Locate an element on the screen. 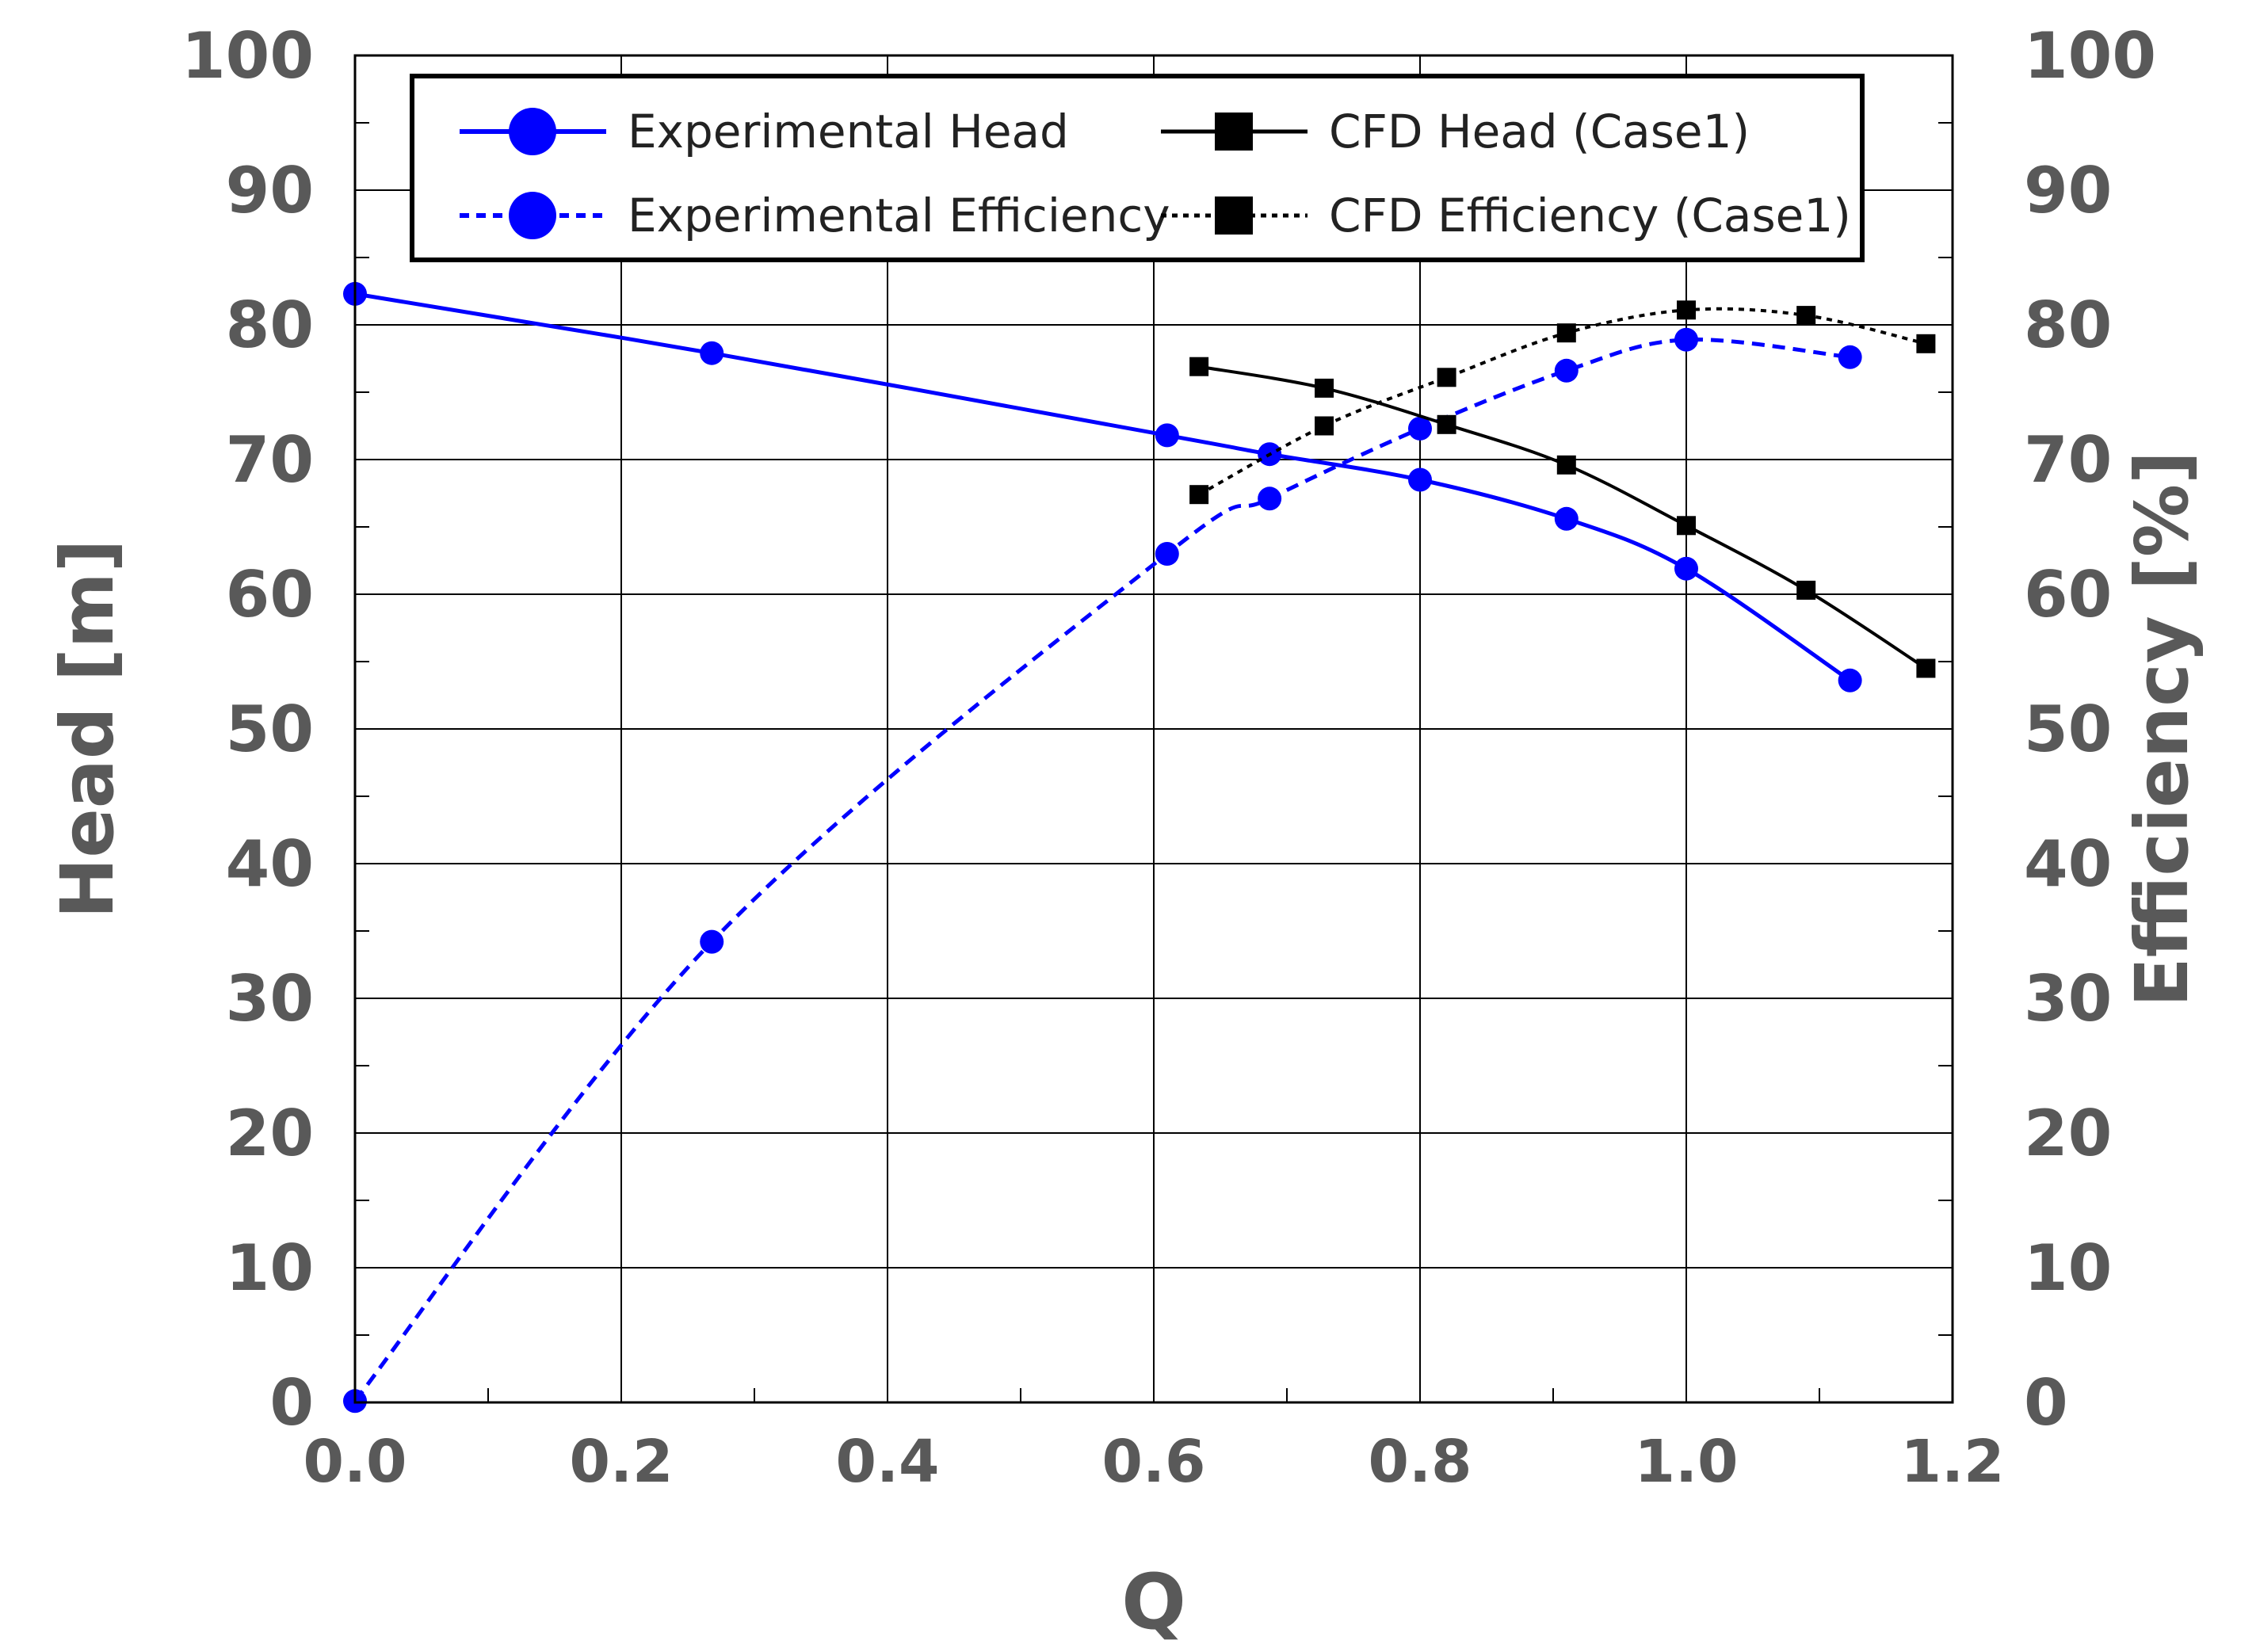 This screenshot has width=2260, height=1652. y-right-tick-label: 30 is located at coordinates (2068, 999).